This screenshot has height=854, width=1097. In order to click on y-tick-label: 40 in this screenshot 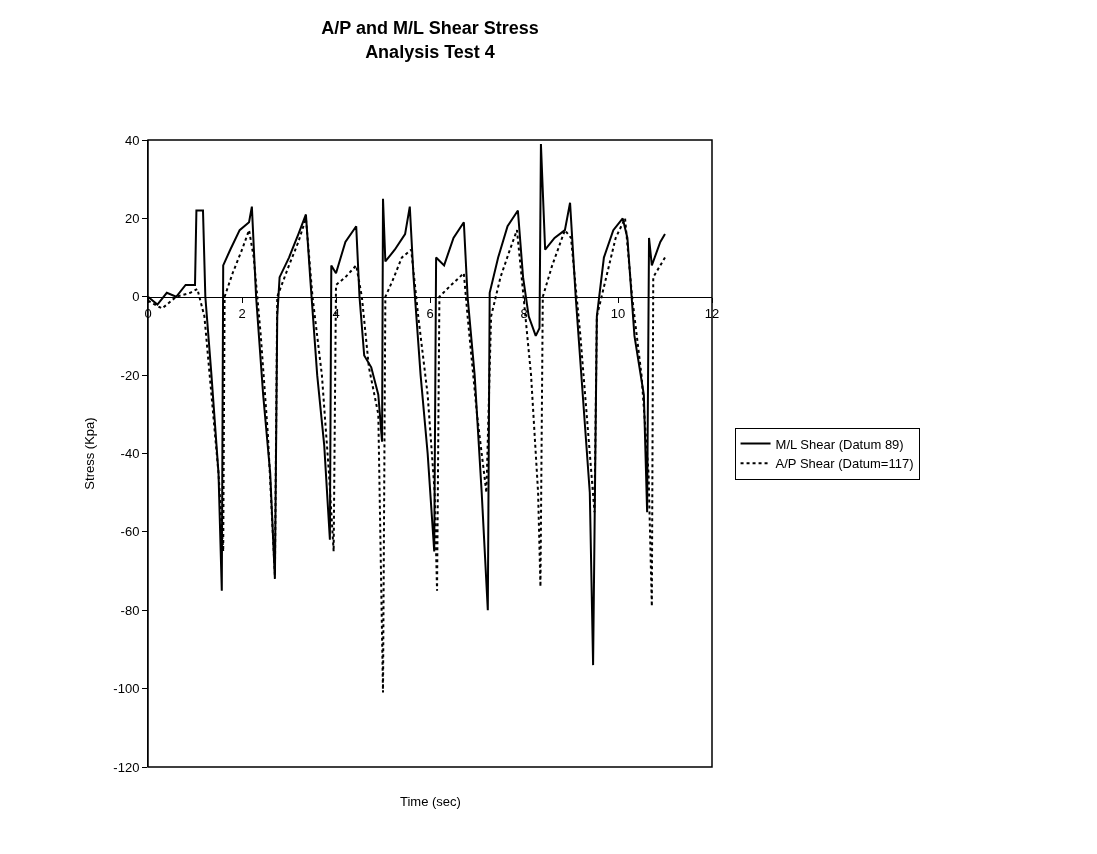, I will do `click(132, 140)`.